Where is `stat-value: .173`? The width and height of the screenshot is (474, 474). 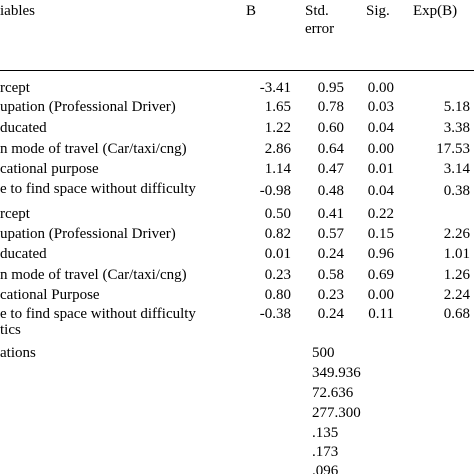
stat-value: .173 is located at coordinates (325, 452).